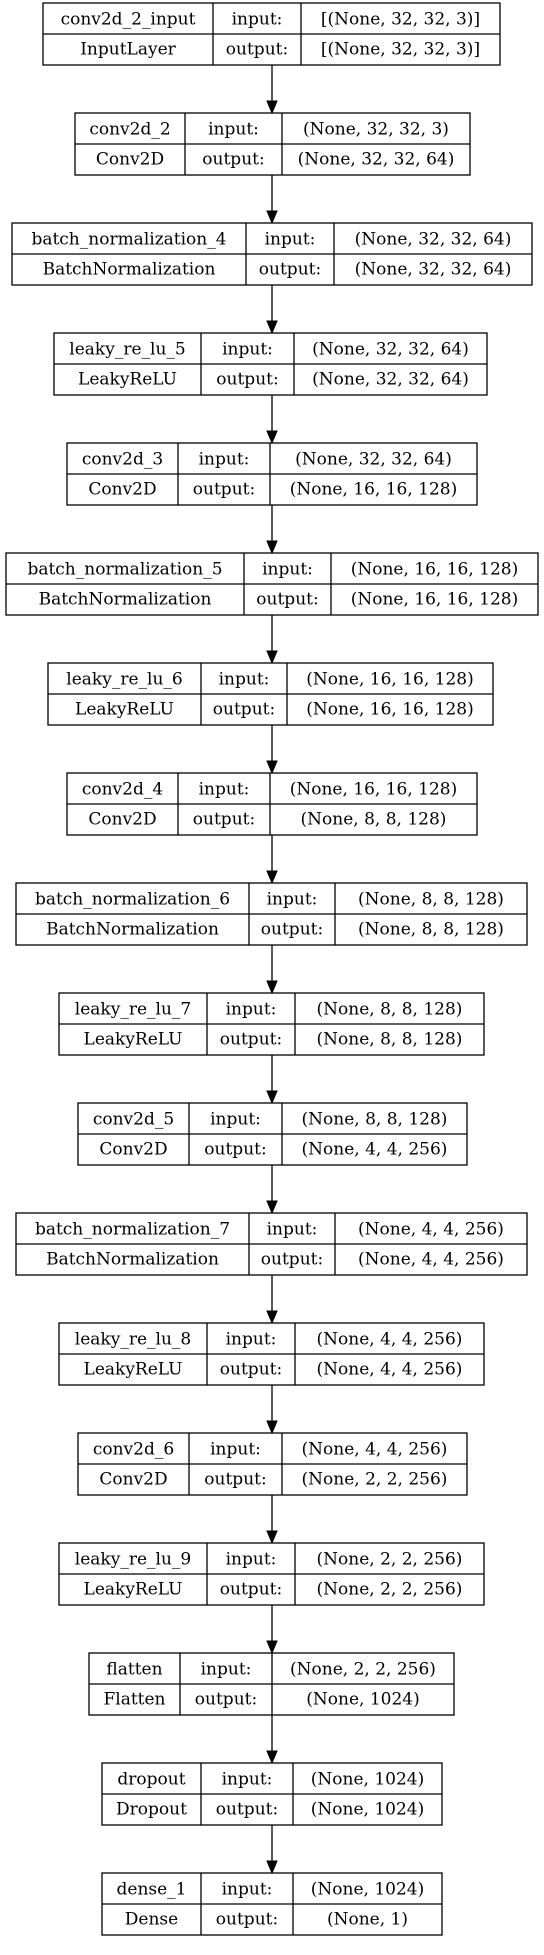  Describe the element at coordinates (134, 1700) in the screenshot. I see `layer-type: Flatten` at that location.